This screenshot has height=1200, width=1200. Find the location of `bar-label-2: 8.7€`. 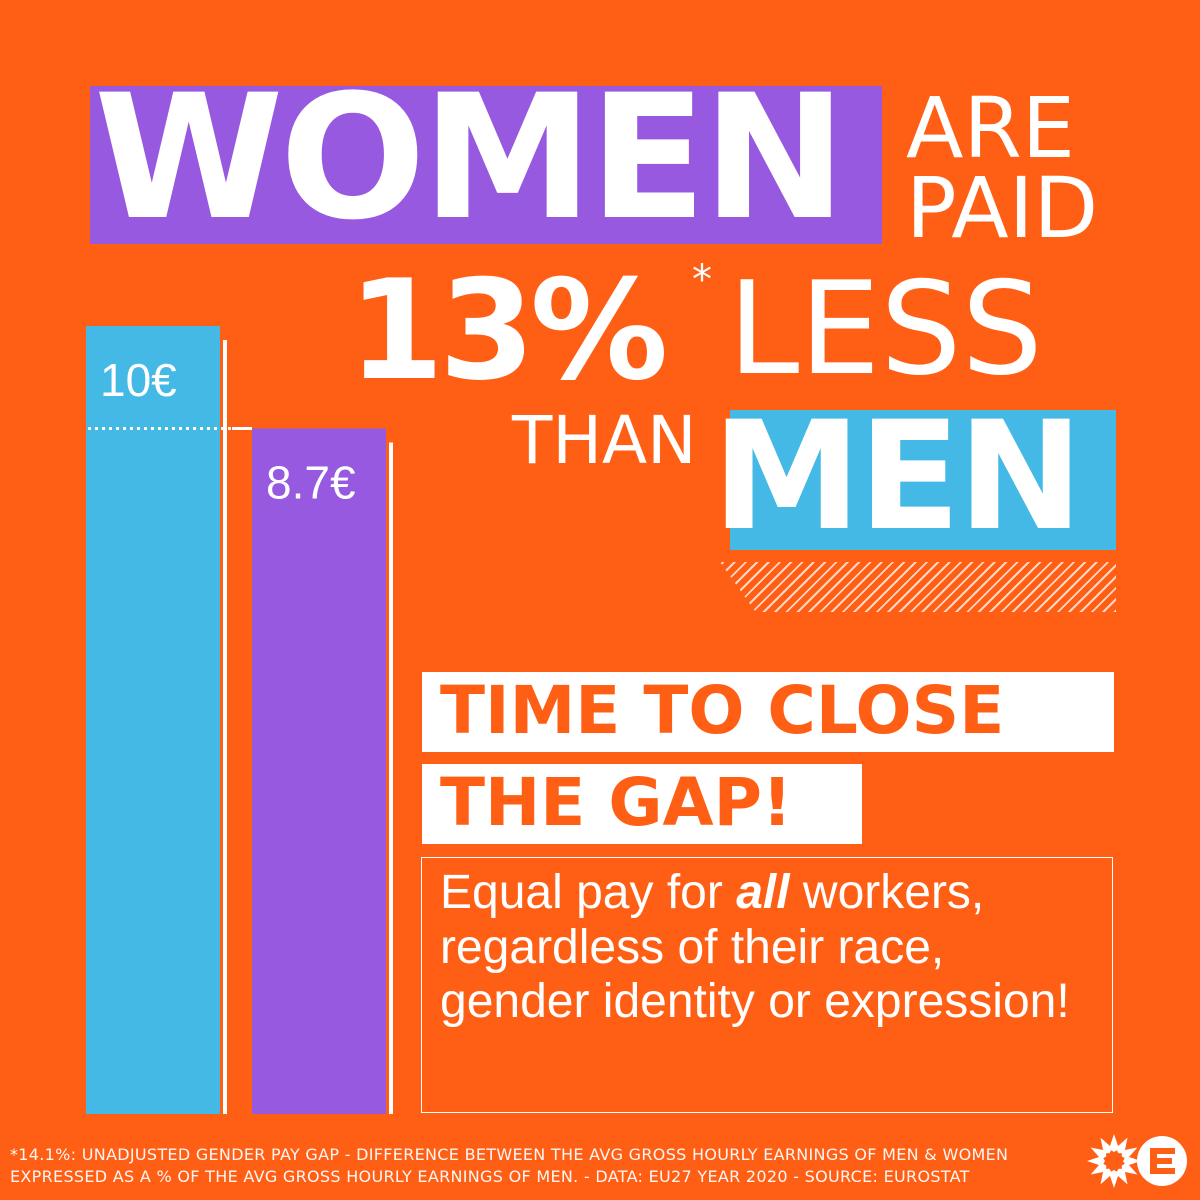

bar-label-2: 8.7€ is located at coordinates (311, 482).